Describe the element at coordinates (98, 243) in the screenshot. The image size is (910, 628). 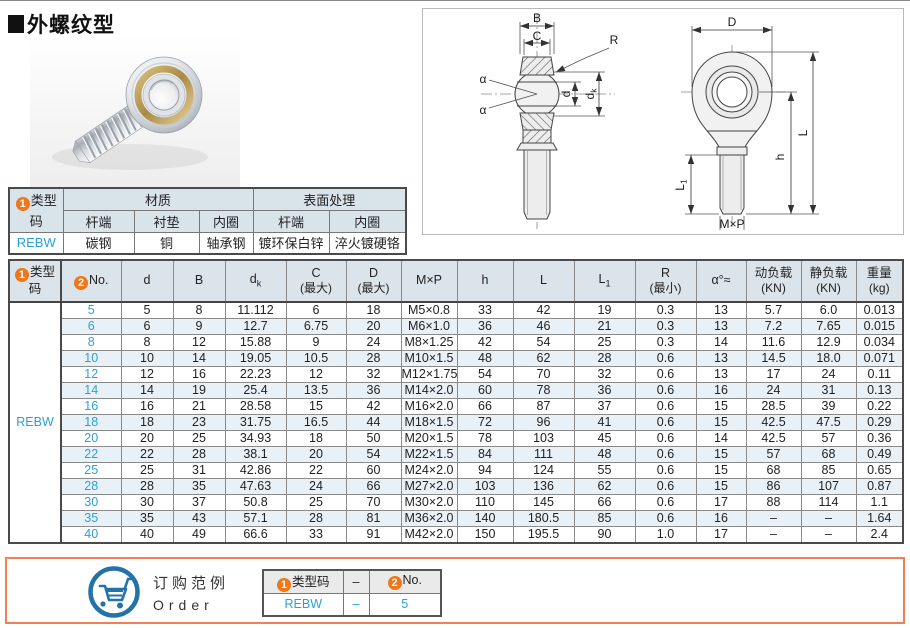
I see `material-value: 碳钢` at that location.